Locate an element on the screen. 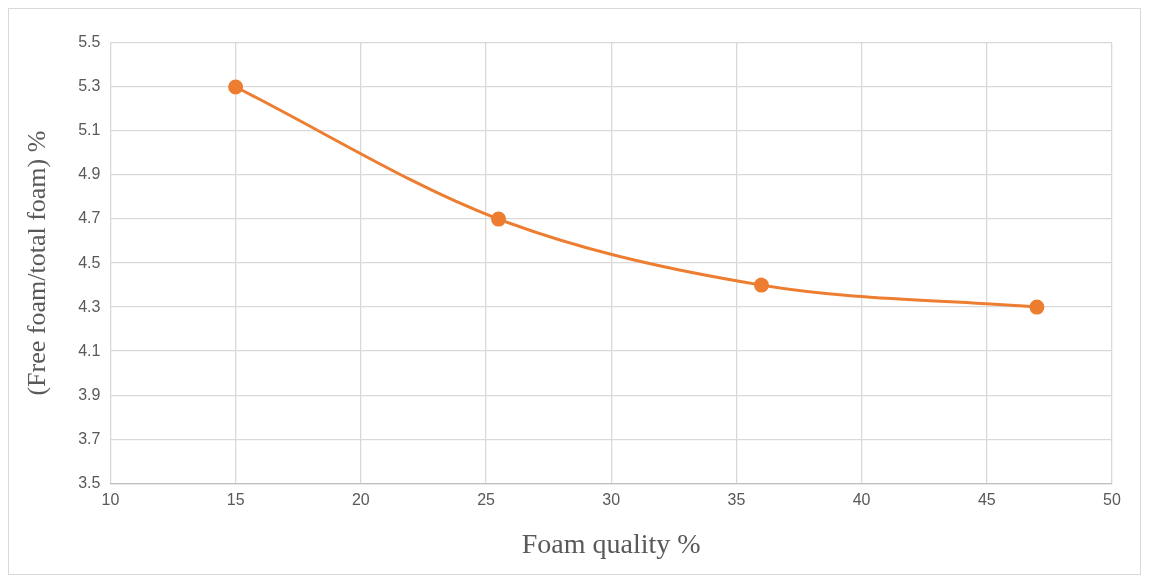 This screenshot has height=583, width=1149. x-tick-label: 30 is located at coordinates (611, 500).